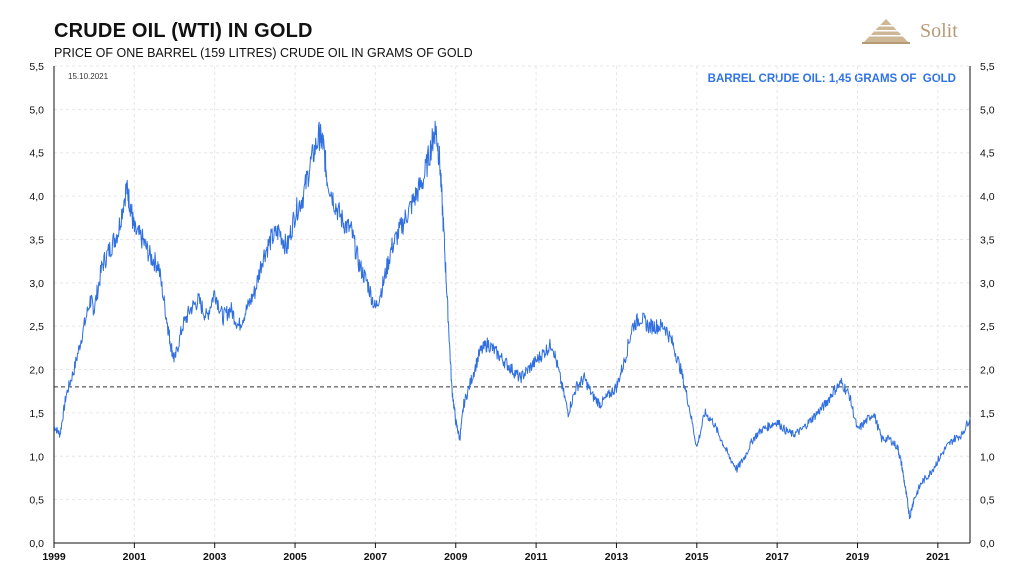 The image size is (1024, 576). What do you see at coordinates (295, 557) in the screenshot?
I see `x-tick-label: 2005` at bounding box center [295, 557].